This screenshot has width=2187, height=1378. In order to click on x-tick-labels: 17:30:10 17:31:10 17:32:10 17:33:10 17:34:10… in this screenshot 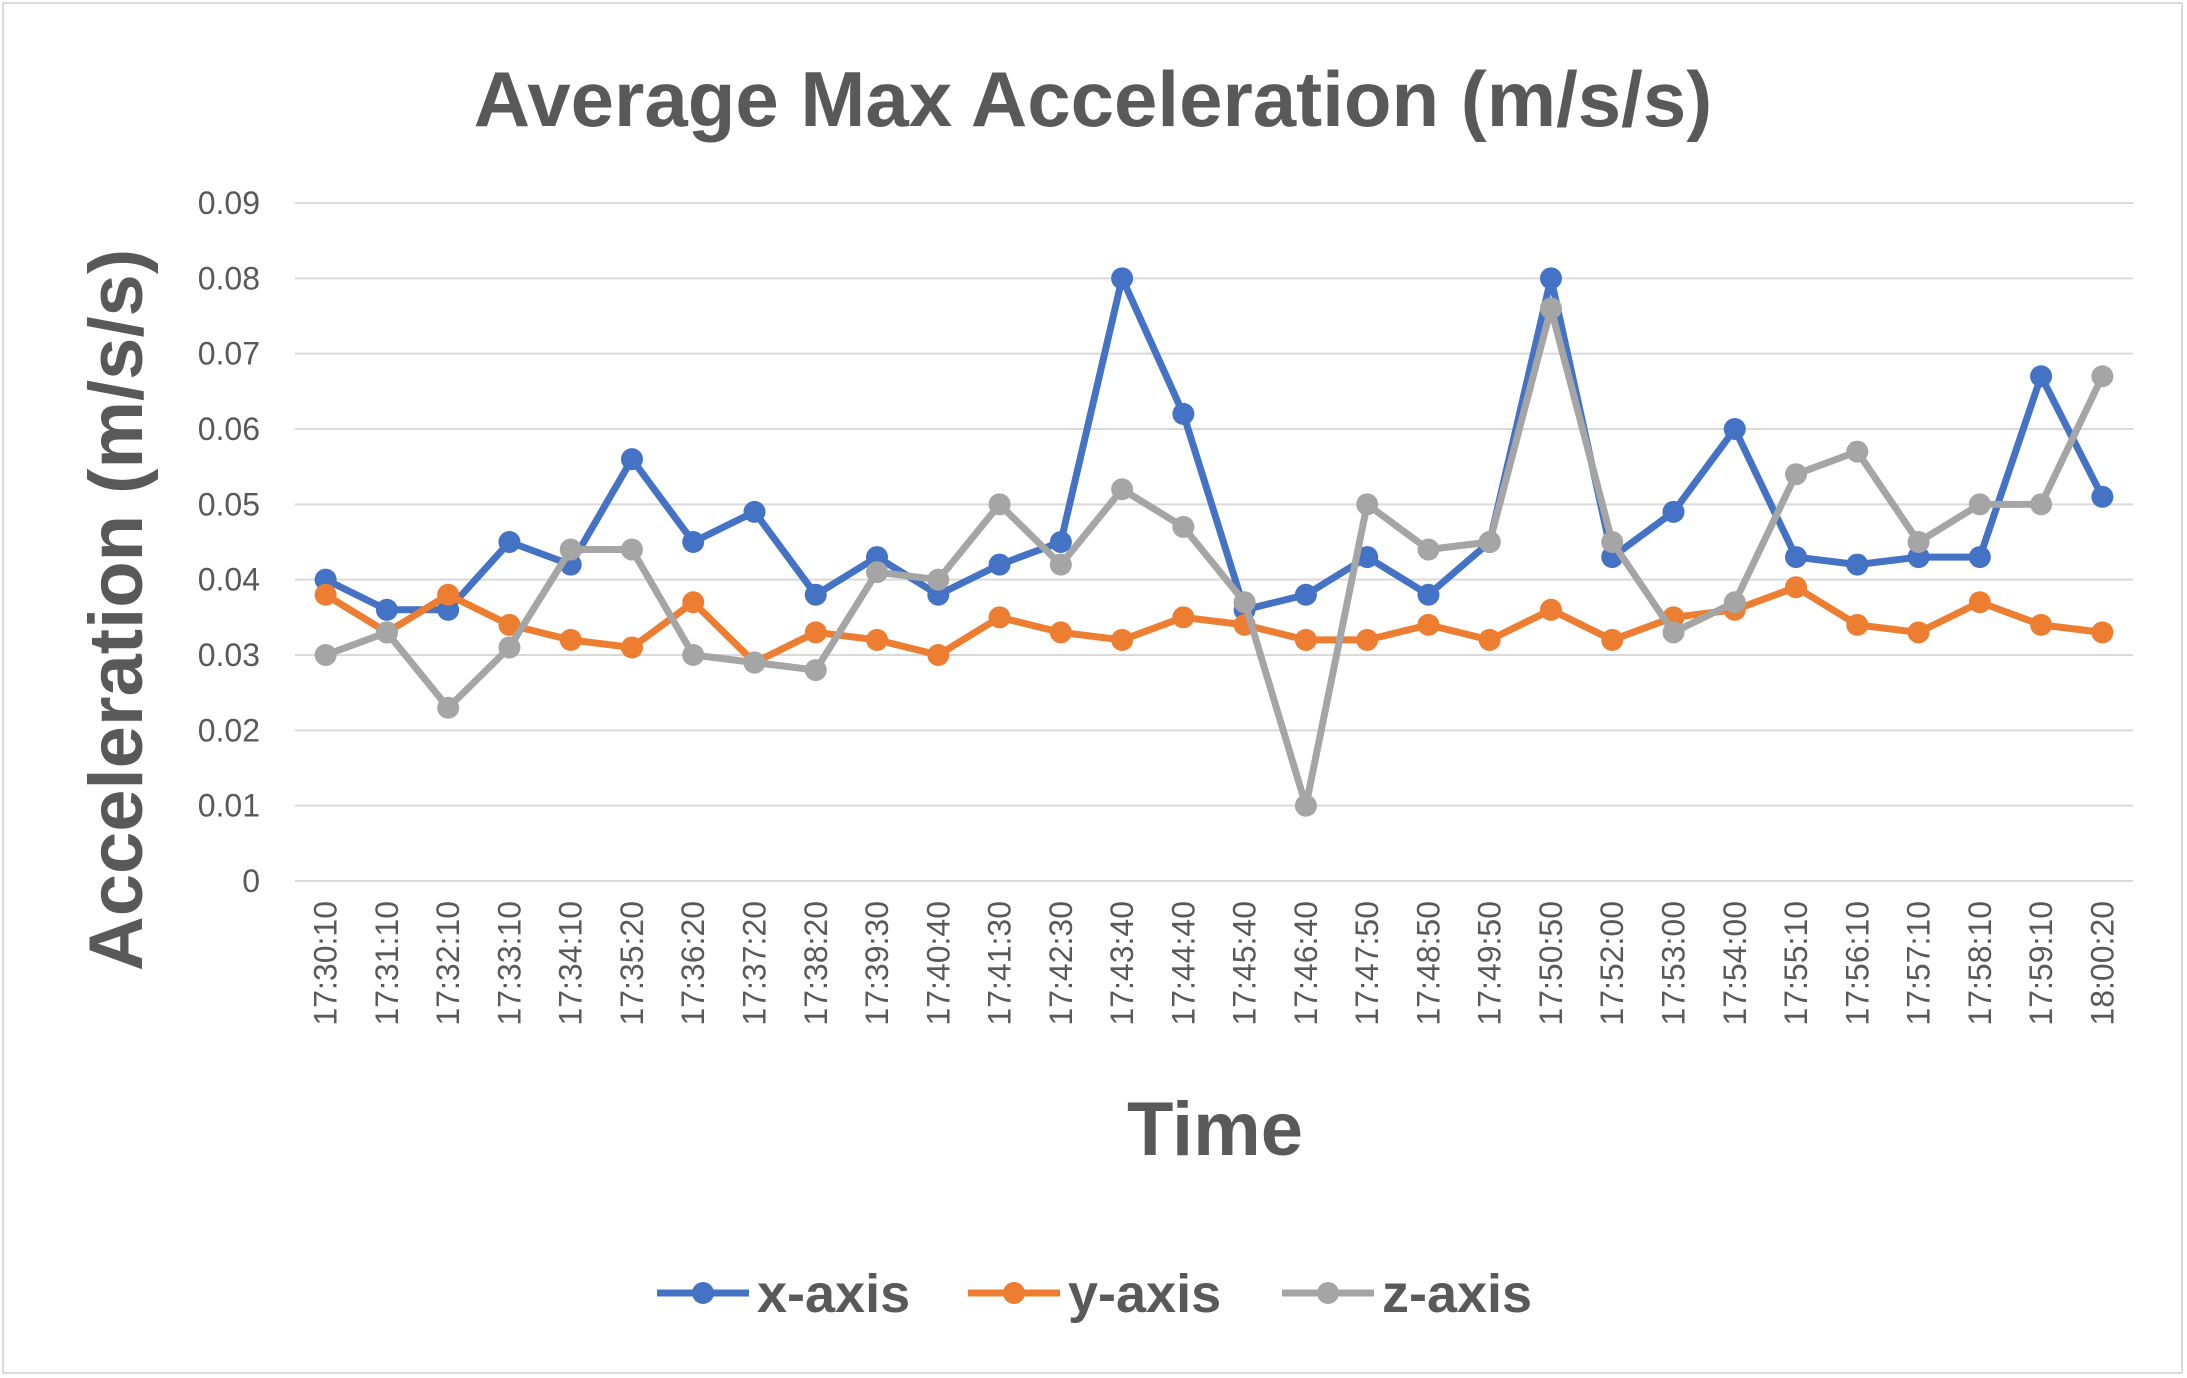, I will do `click(1214, 963)`.